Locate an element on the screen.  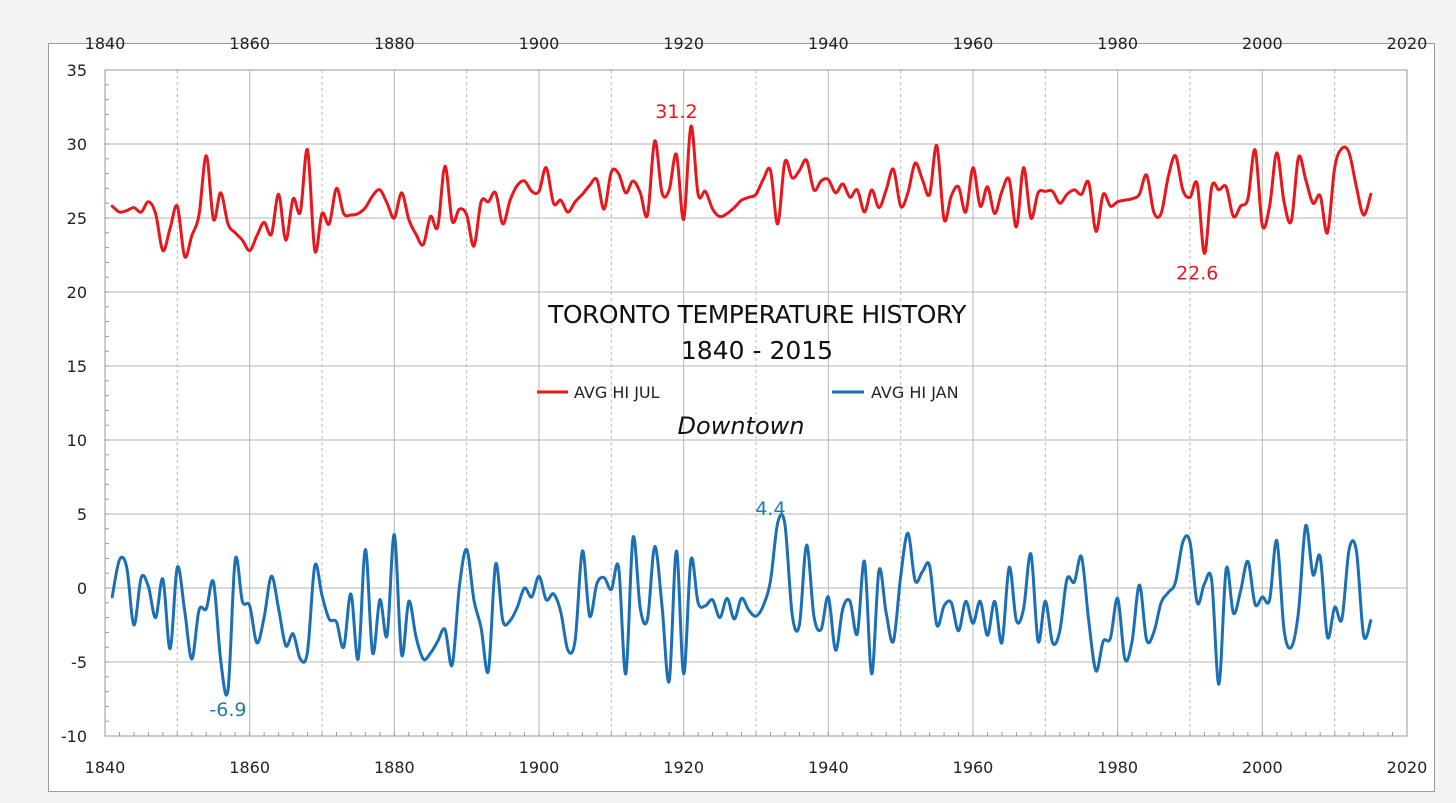
y-tick-label: -5 is located at coordinates (79, 662).